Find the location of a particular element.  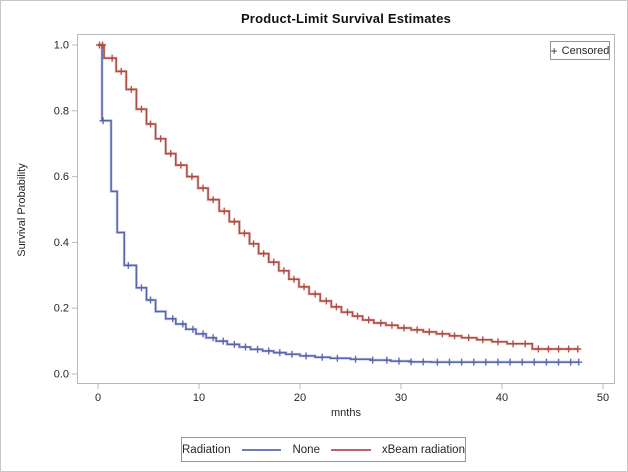

legend-line-xbeam is located at coordinates (350, 449).